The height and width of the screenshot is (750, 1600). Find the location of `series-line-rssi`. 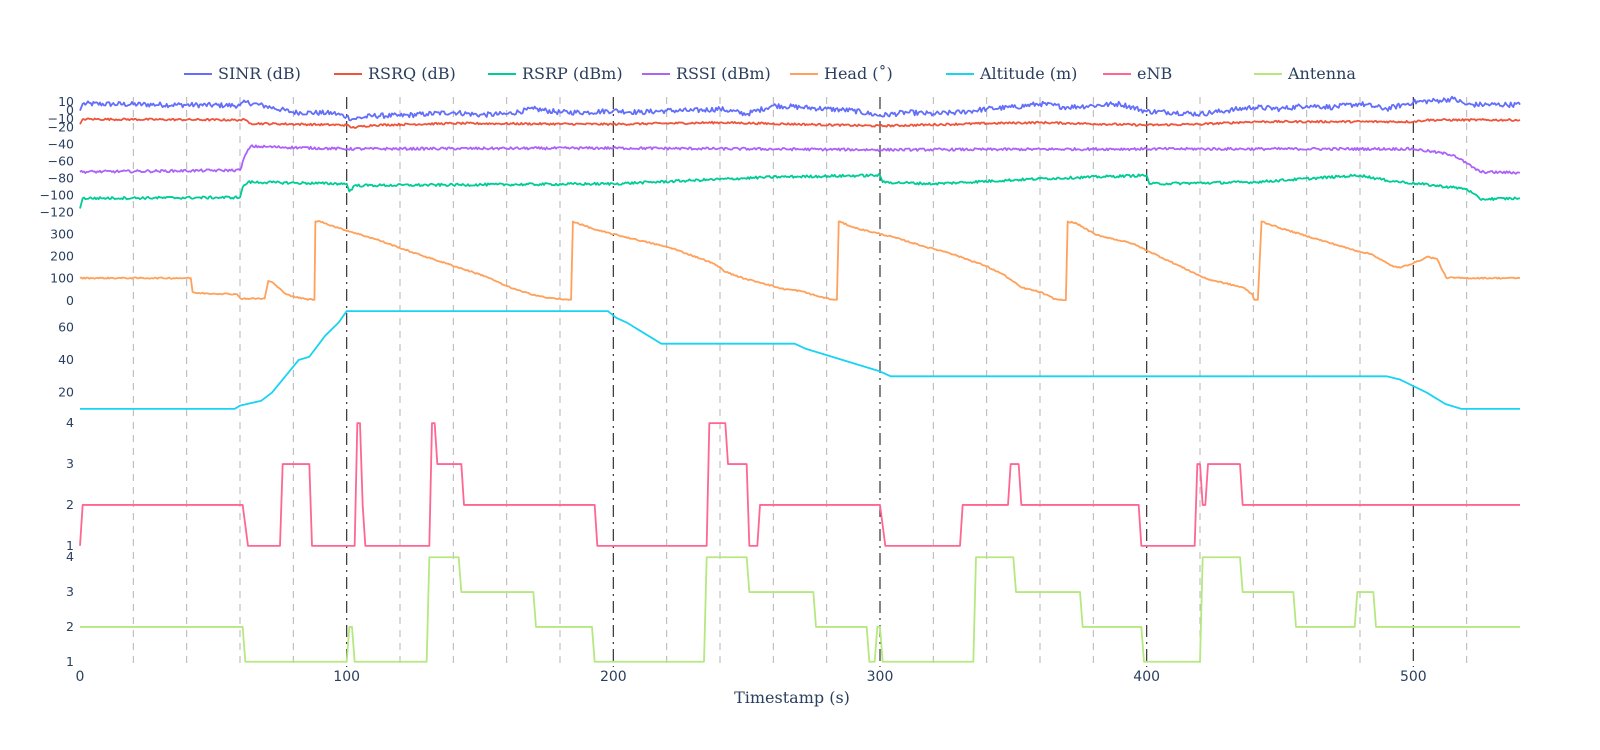

series-line-rssi is located at coordinates (800, 159).